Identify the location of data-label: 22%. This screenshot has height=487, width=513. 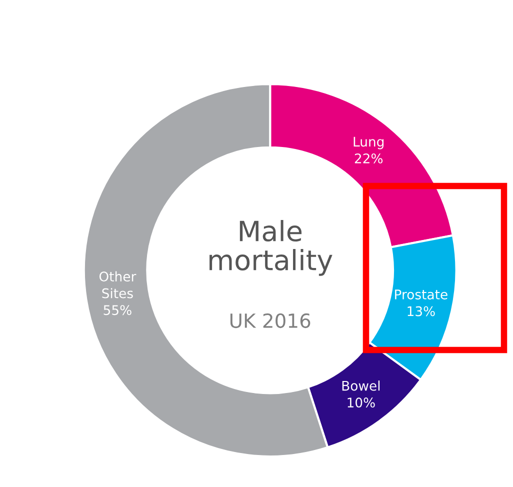
(368, 158).